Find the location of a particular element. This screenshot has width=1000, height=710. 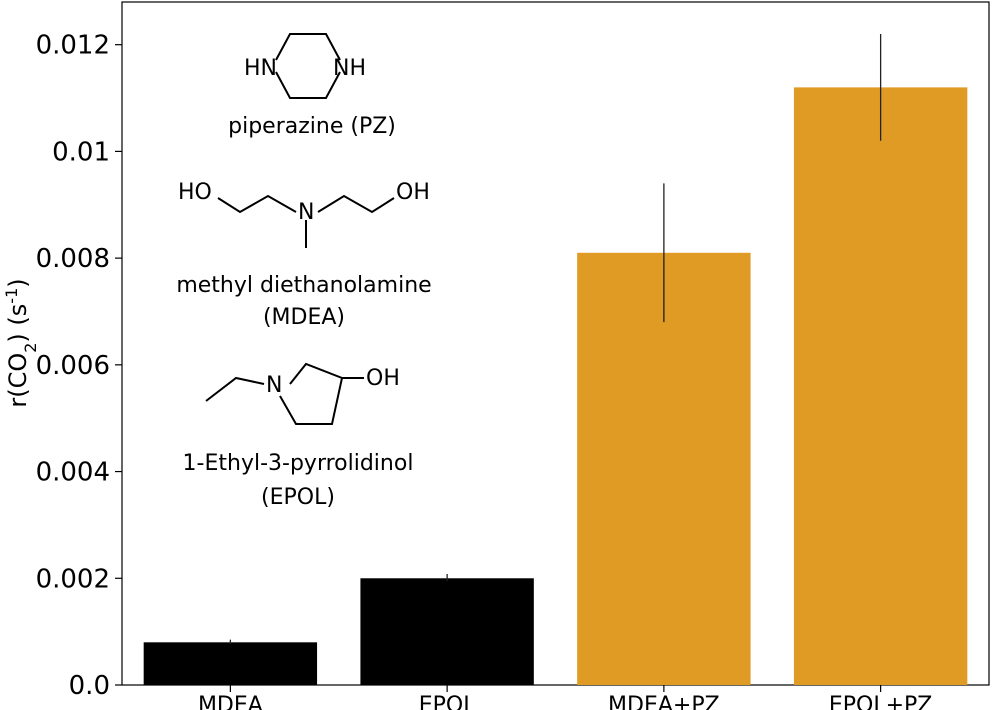

bar-epol is located at coordinates (447, 631).